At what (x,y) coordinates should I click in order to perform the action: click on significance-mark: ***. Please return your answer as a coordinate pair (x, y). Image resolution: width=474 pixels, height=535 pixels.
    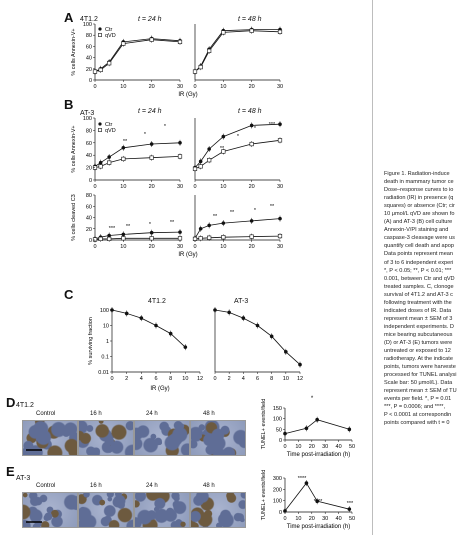
    Looking at the image, I should click on (112, 229).